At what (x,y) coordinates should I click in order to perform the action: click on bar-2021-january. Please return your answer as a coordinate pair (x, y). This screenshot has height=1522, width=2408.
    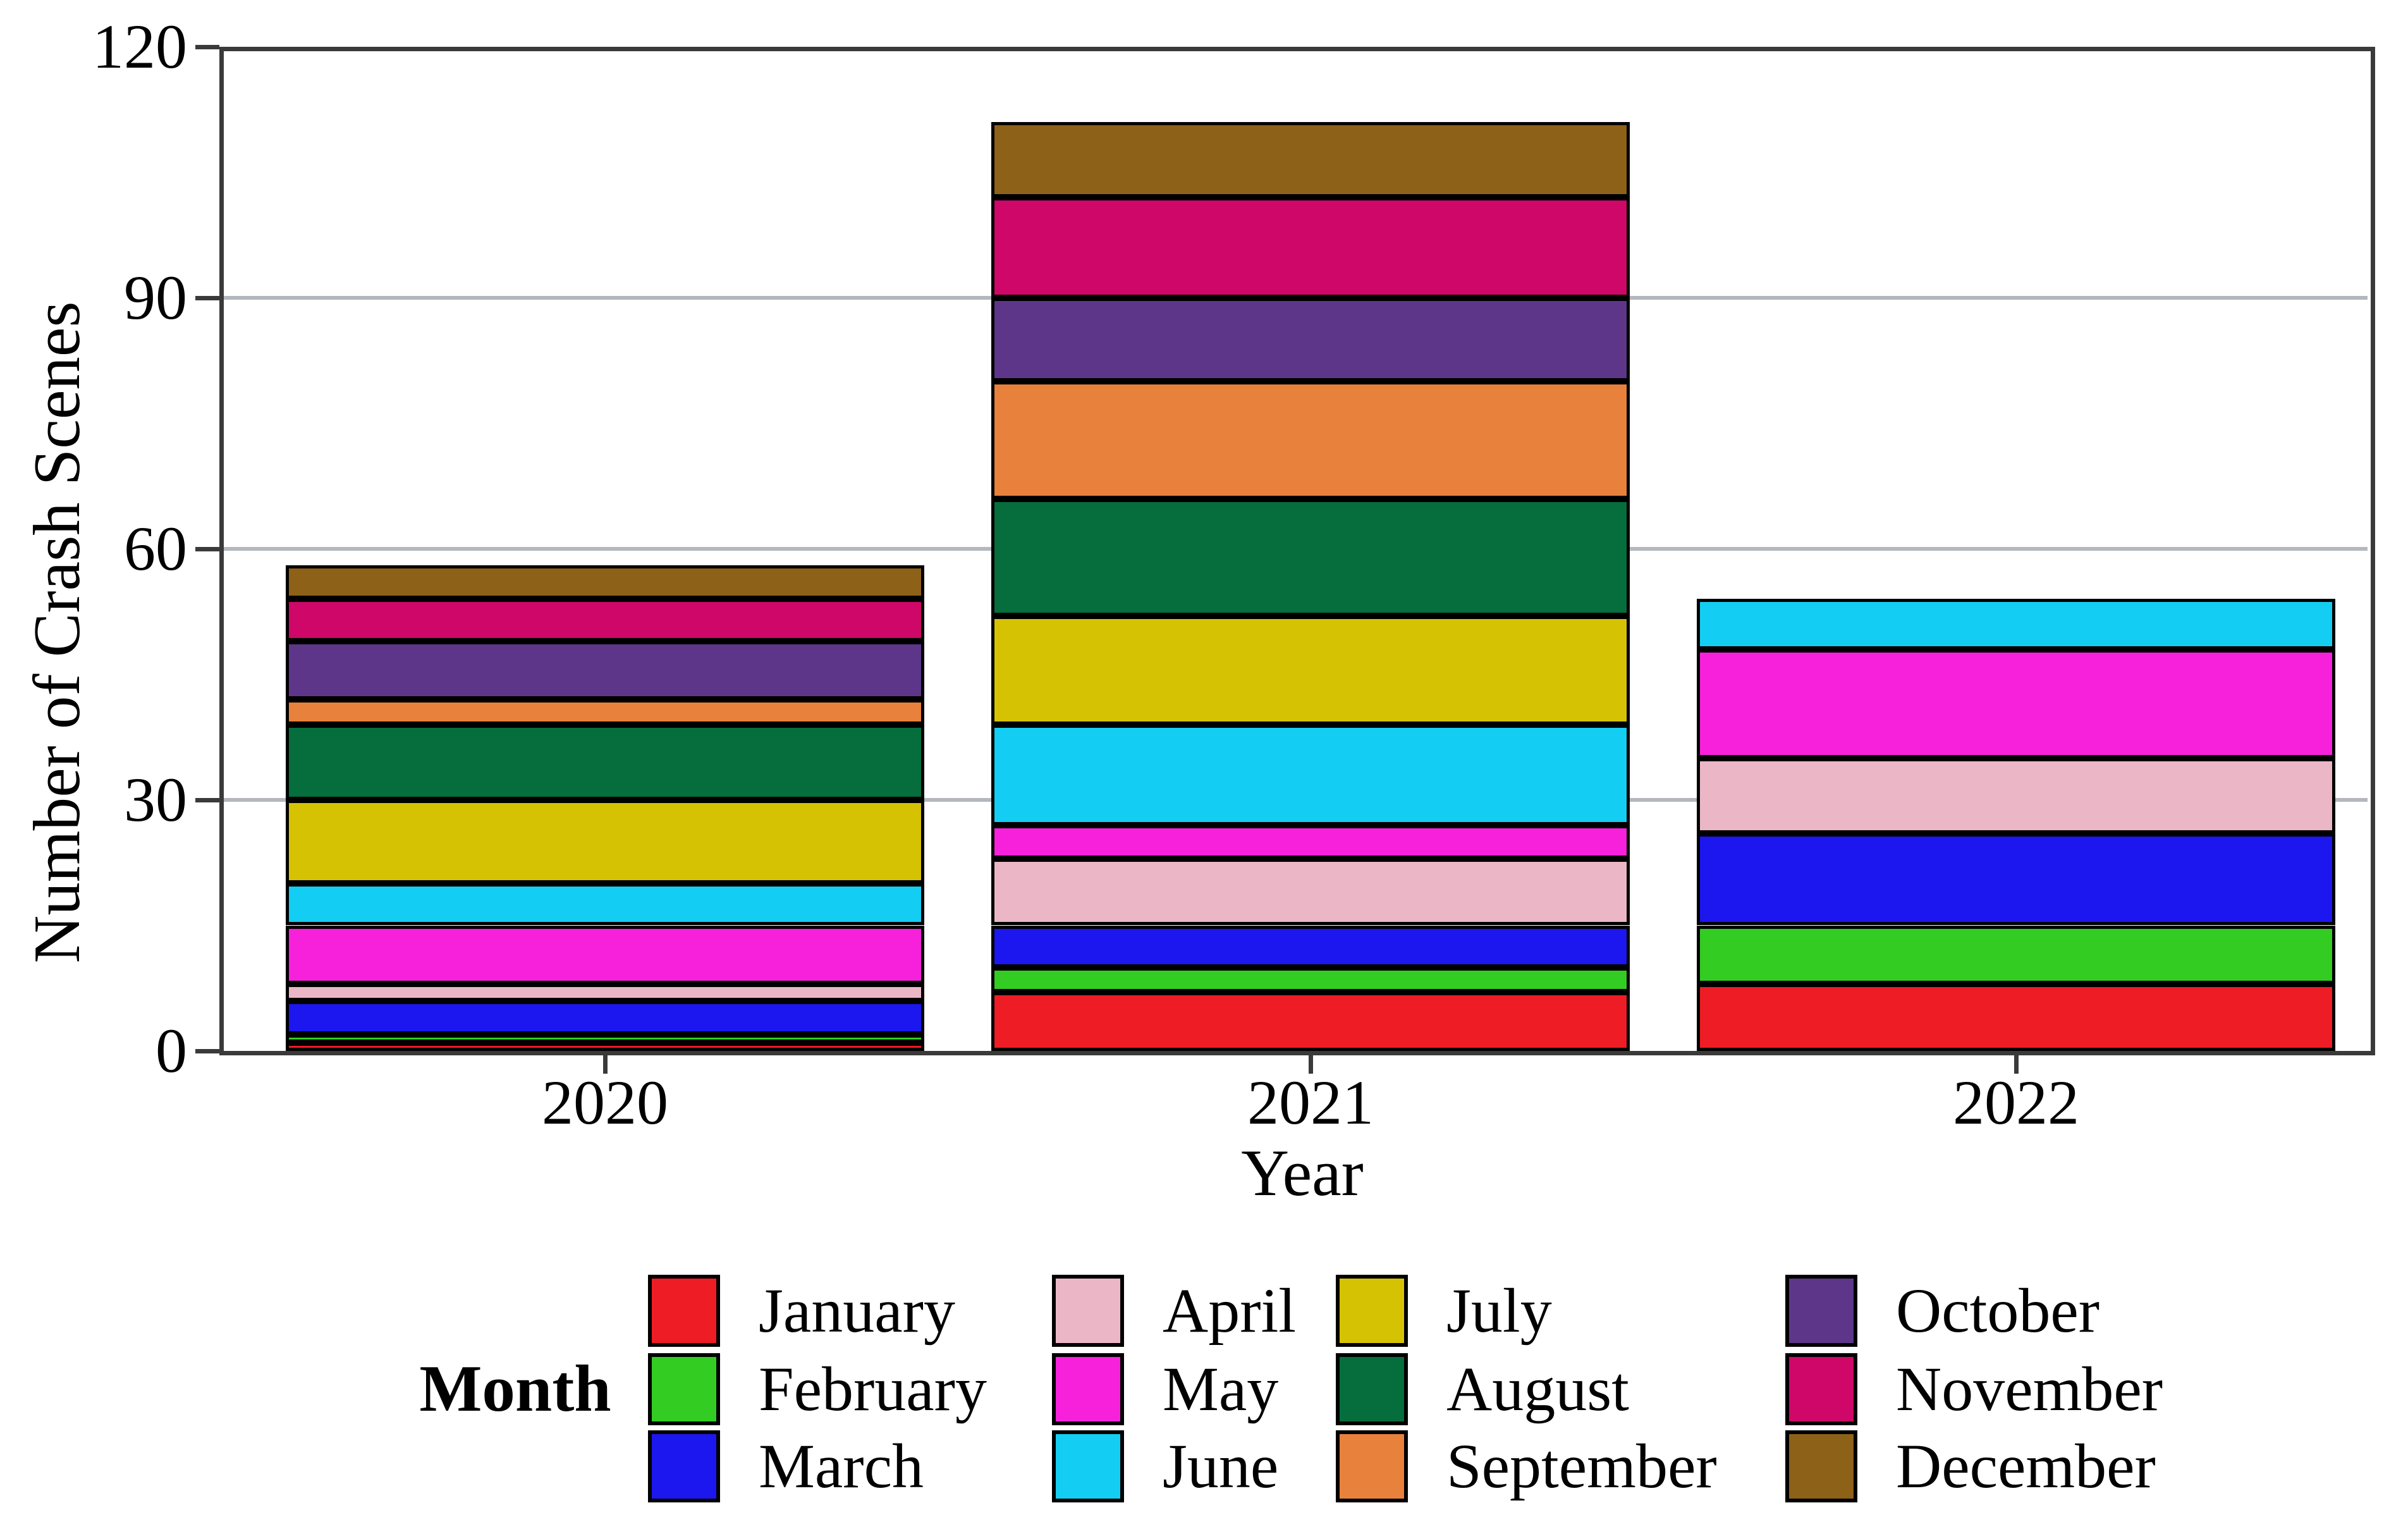
    Looking at the image, I should click on (1310, 1021).